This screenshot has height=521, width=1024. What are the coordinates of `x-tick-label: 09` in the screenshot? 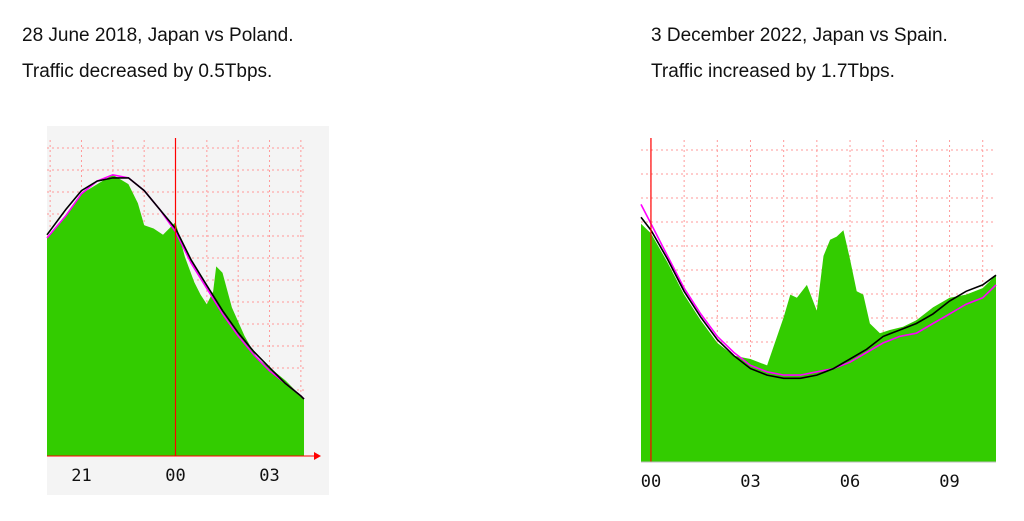 It's located at (949, 482).